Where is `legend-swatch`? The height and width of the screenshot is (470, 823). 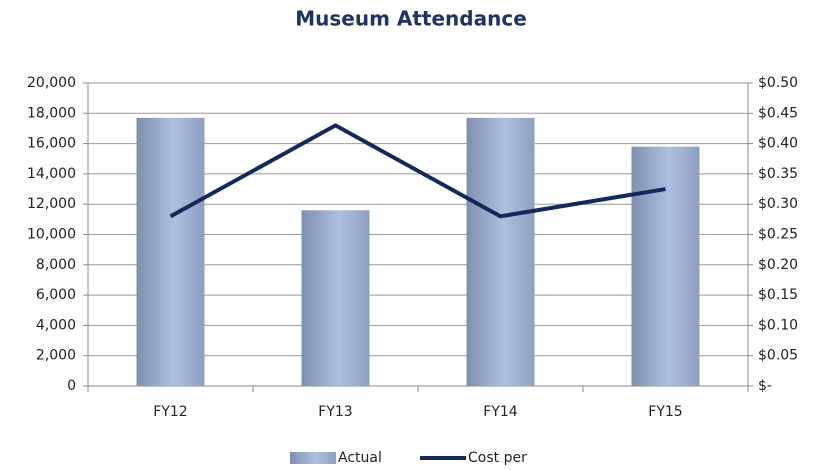 legend-swatch is located at coordinates (313, 458).